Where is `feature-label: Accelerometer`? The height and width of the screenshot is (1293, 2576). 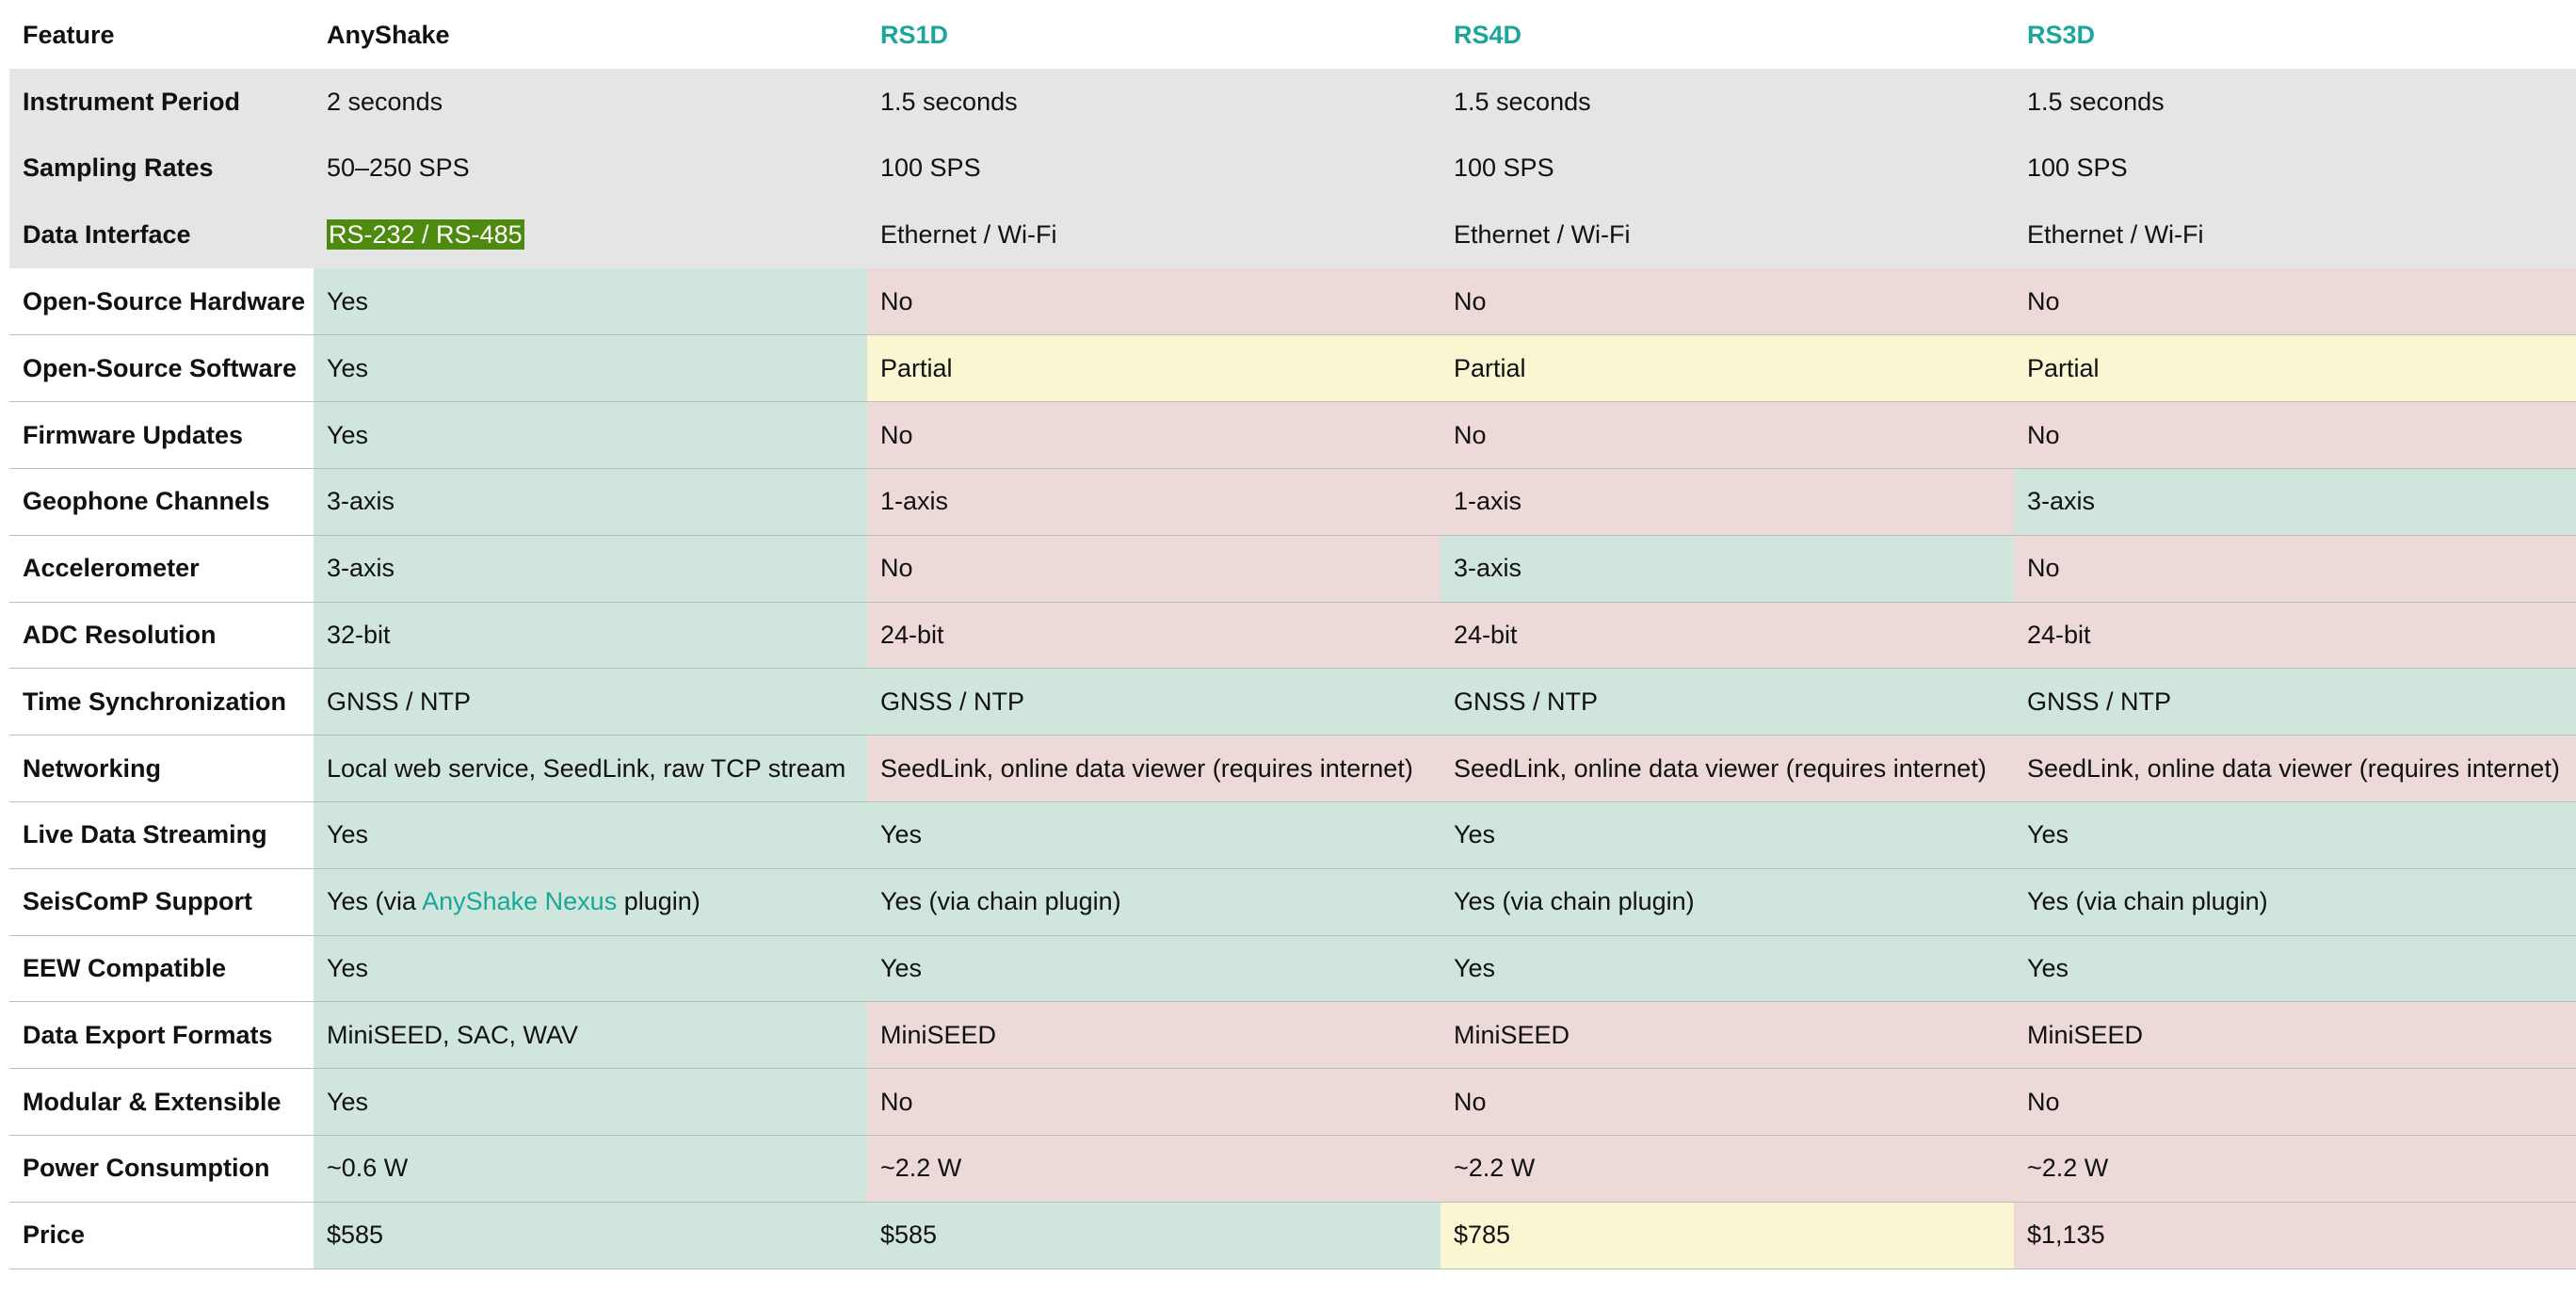 feature-label: Accelerometer is located at coordinates (161, 569).